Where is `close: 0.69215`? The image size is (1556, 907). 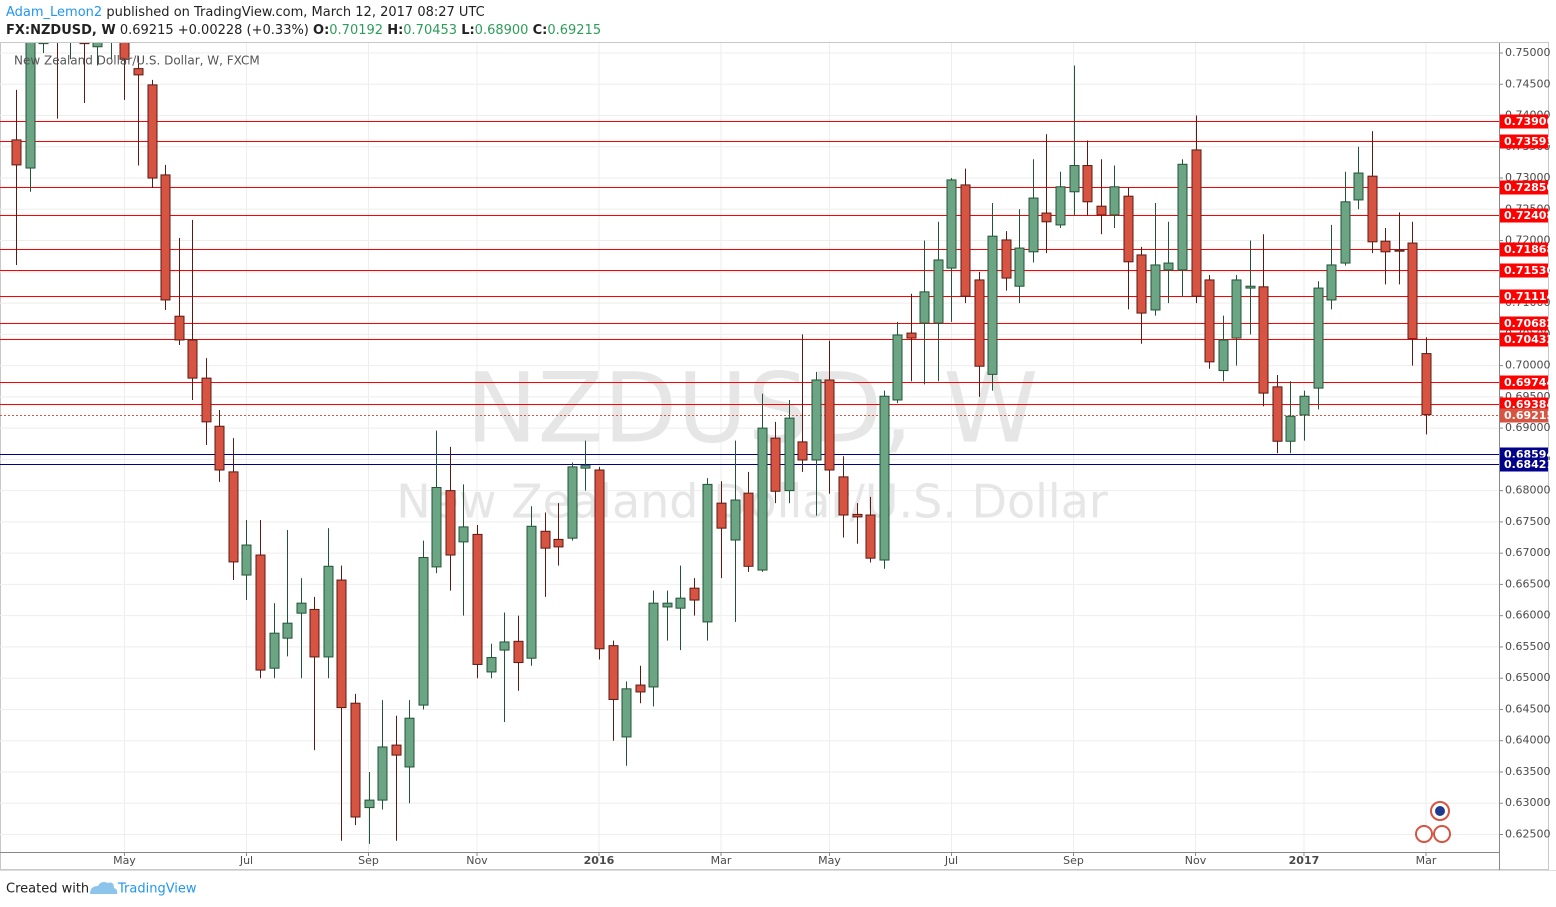 close: 0.69215 is located at coordinates (574, 30).